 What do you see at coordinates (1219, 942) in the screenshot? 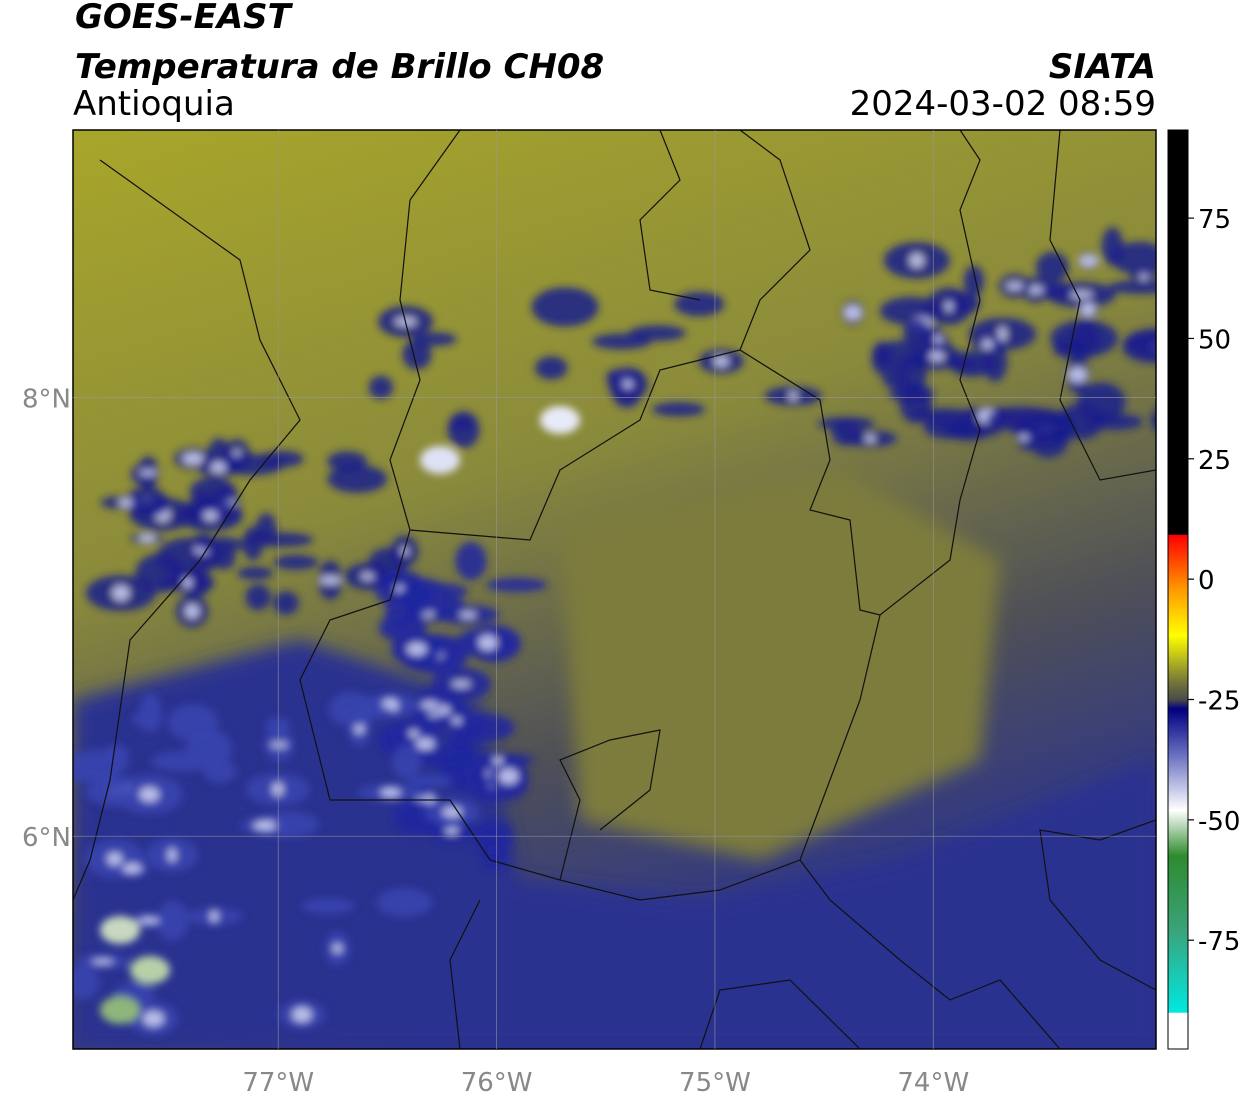
I see `colorbar-tick-label: -75` at bounding box center [1219, 942].